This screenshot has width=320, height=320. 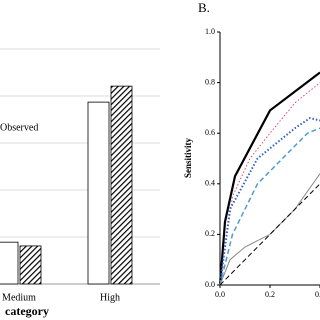 What do you see at coordinates (210, 233) in the screenshot?
I see `y-tick-label: 0.2` at bounding box center [210, 233].